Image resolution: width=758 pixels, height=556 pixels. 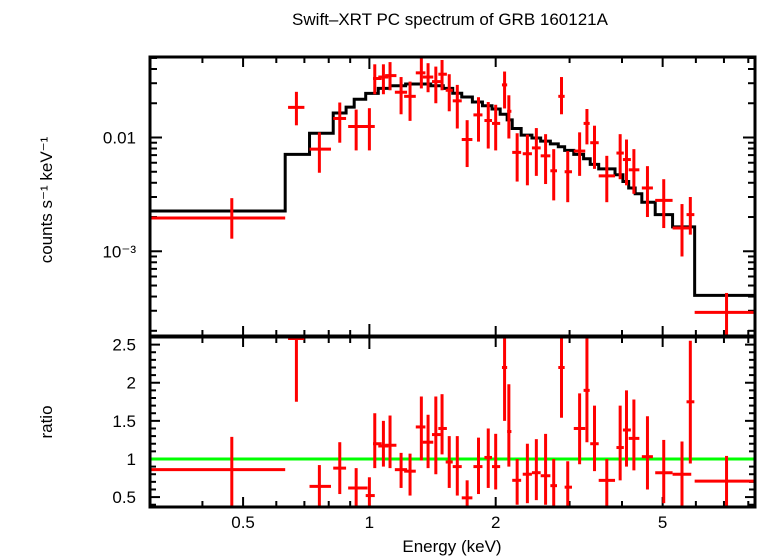 What do you see at coordinates (119, 138) in the screenshot?
I see `y-tick-label: 0.01` at bounding box center [119, 138].